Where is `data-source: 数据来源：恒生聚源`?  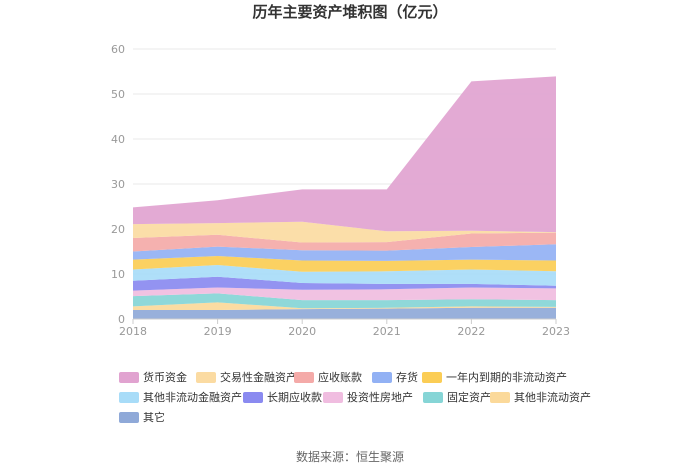 data-source: 数据来源：恒生聚源 is located at coordinates (350, 456).